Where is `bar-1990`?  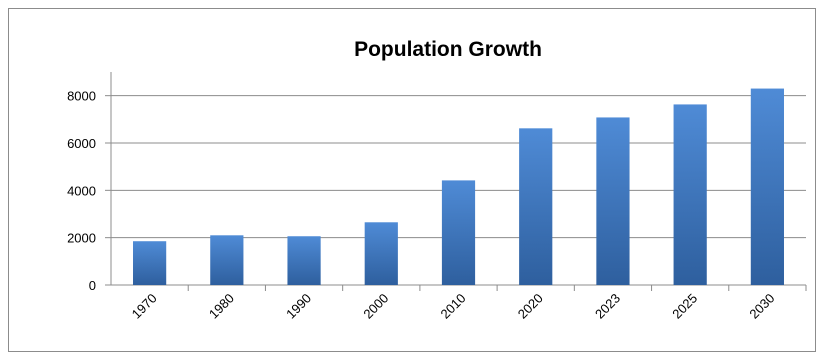
bar-1990 is located at coordinates (304, 260).